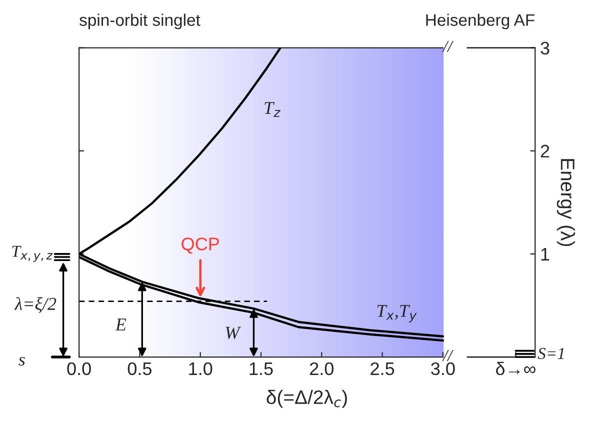  What do you see at coordinates (140, 22) in the screenshot?
I see `text: spin-orbit singlet` at bounding box center [140, 22].